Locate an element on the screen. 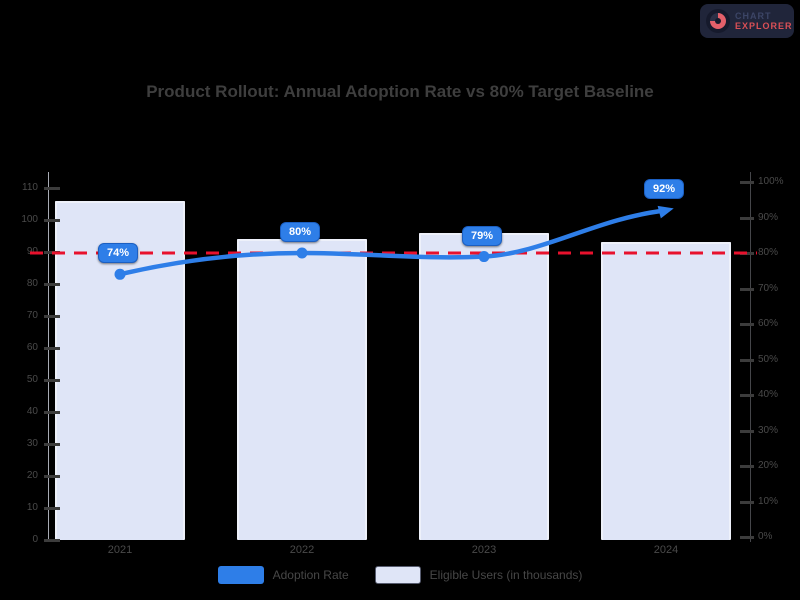 The width and height of the screenshot is (800, 600). legend-swatch-line is located at coordinates (240, 575).